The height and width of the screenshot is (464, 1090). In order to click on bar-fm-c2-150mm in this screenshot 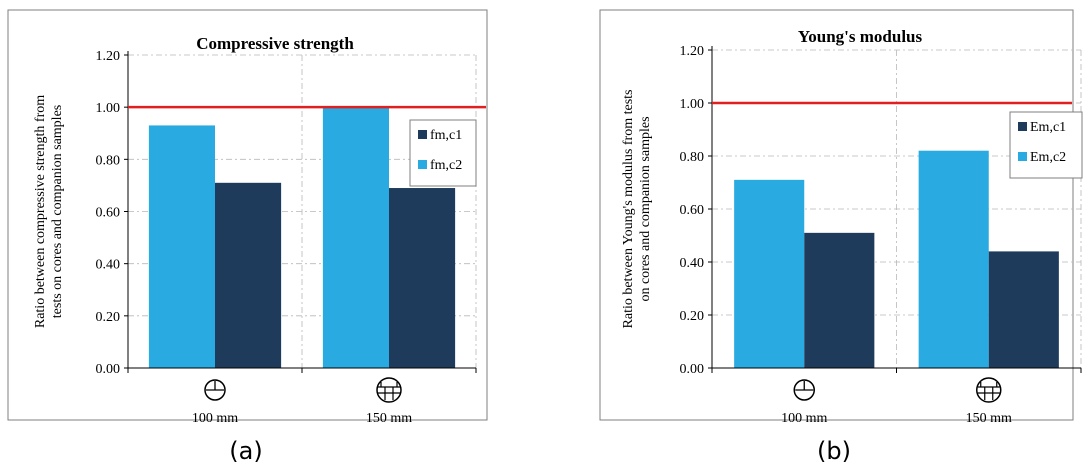, I will do `click(355, 238)`.